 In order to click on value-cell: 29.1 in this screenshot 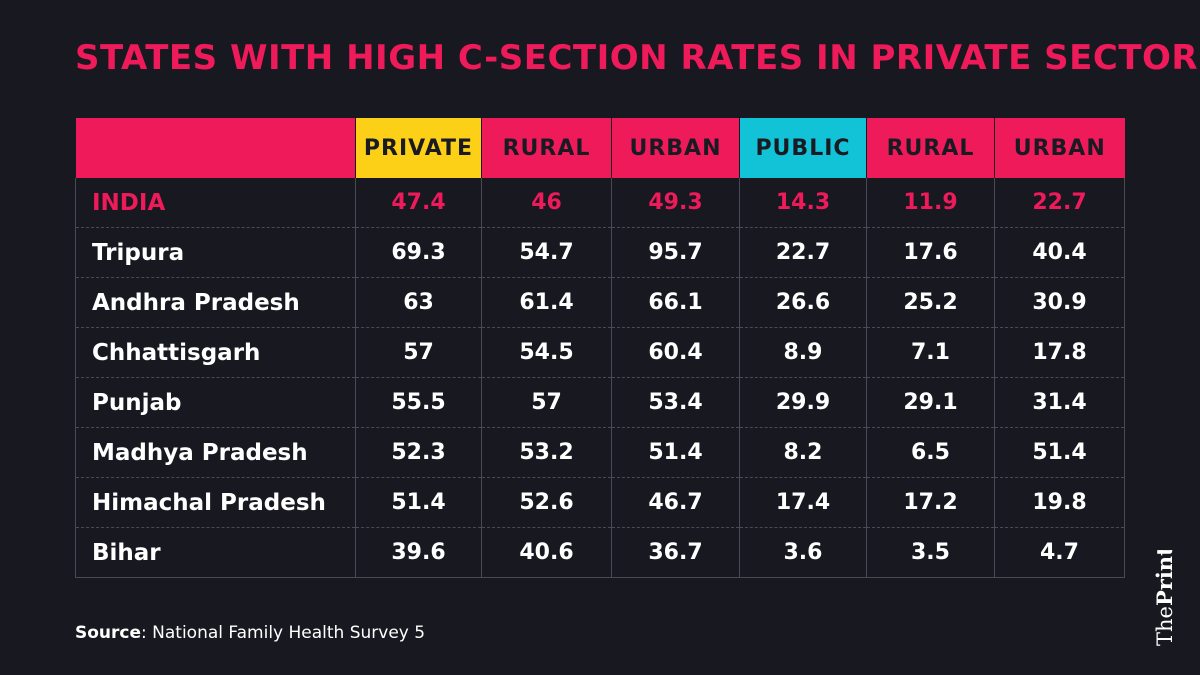, I will do `click(930, 402)`.